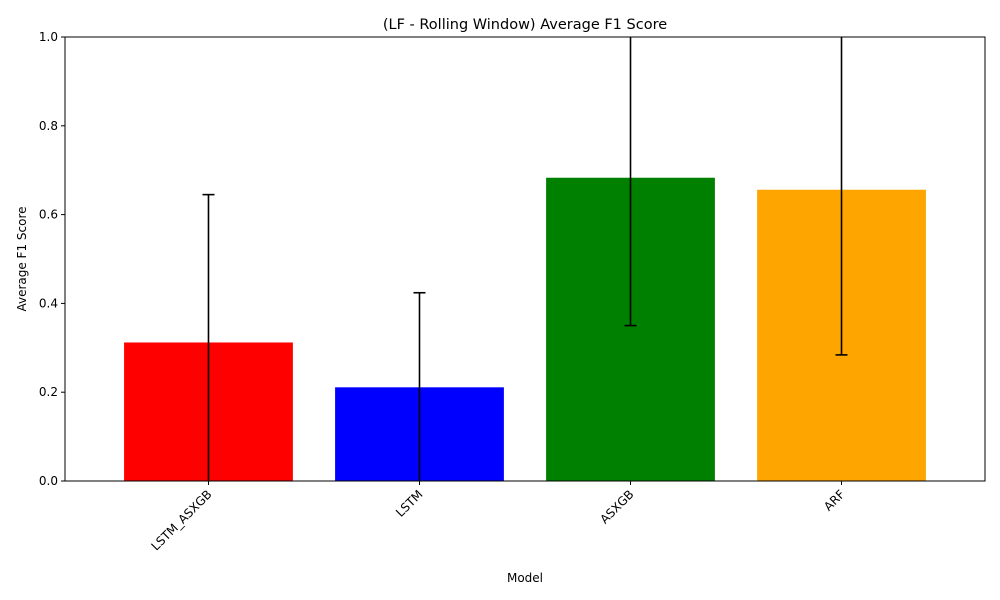 The height and width of the screenshot is (600, 1000). Describe the element at coordinates (525, 25) in the screenshot. I see `chart-title: (LF - Rolling Window) Average F1 Score` at that location.